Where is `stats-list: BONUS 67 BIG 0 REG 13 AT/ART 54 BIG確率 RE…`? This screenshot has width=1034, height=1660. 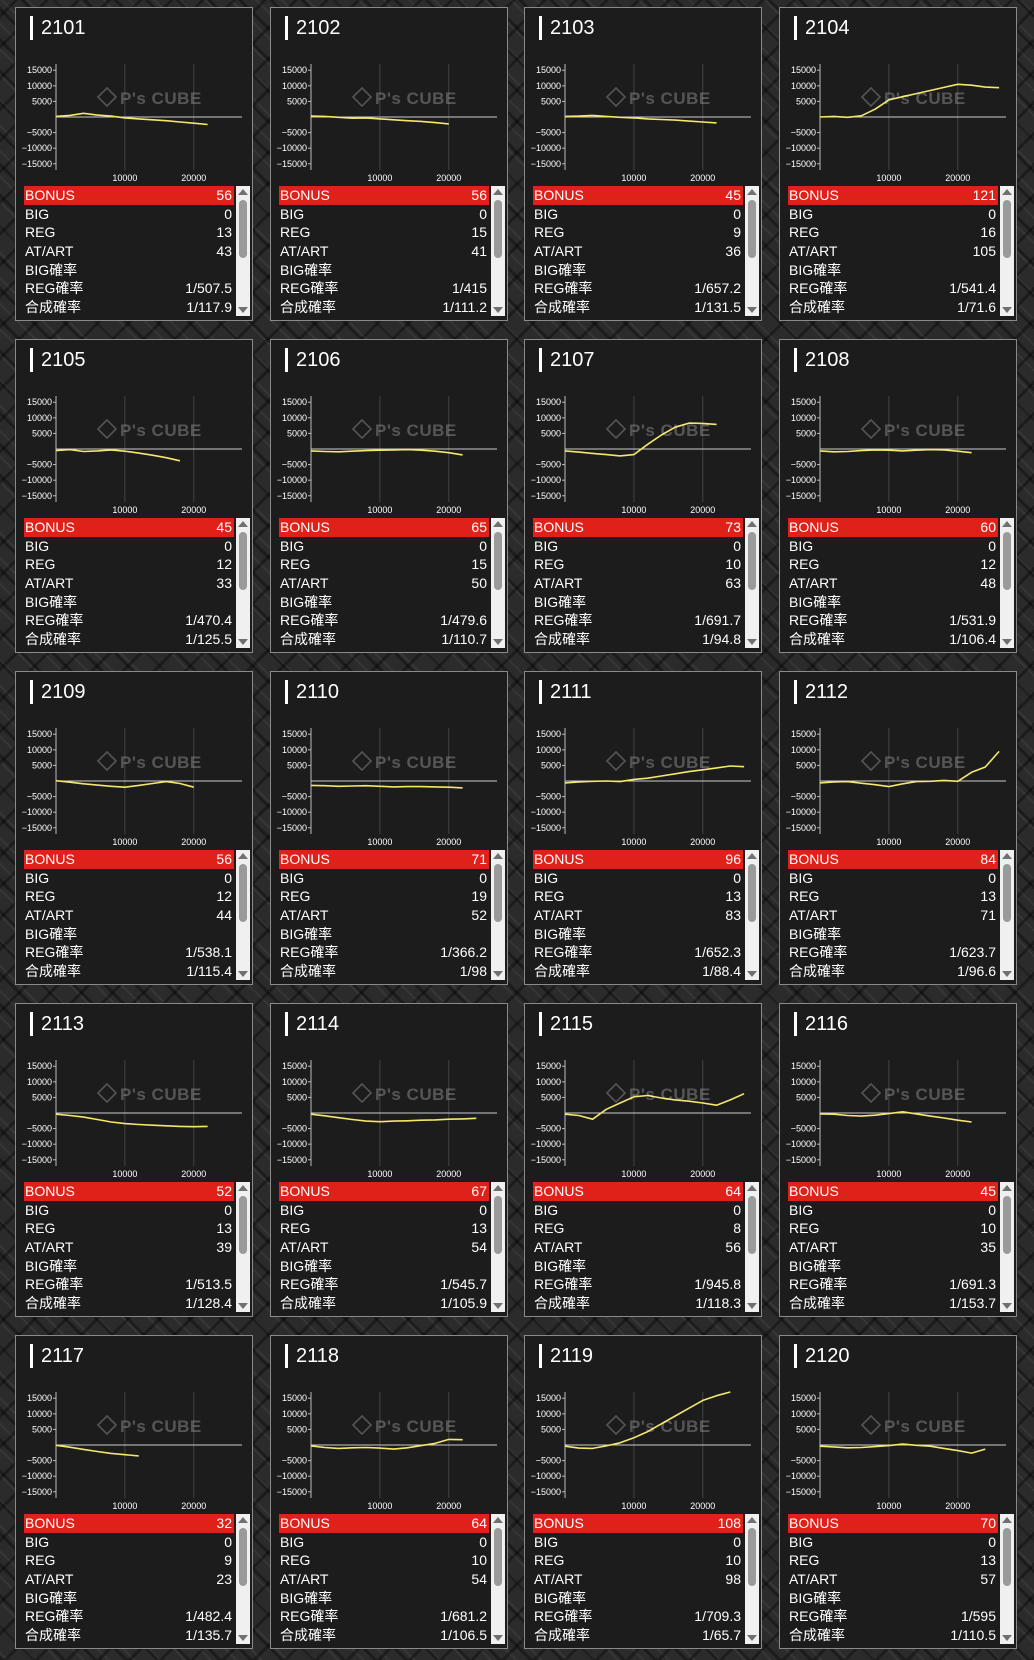
stats-list: BONUS 67 BIG 0 REG 13 AT/ART 54 BIG確率 RE… is located at coordinates (384, 1247).